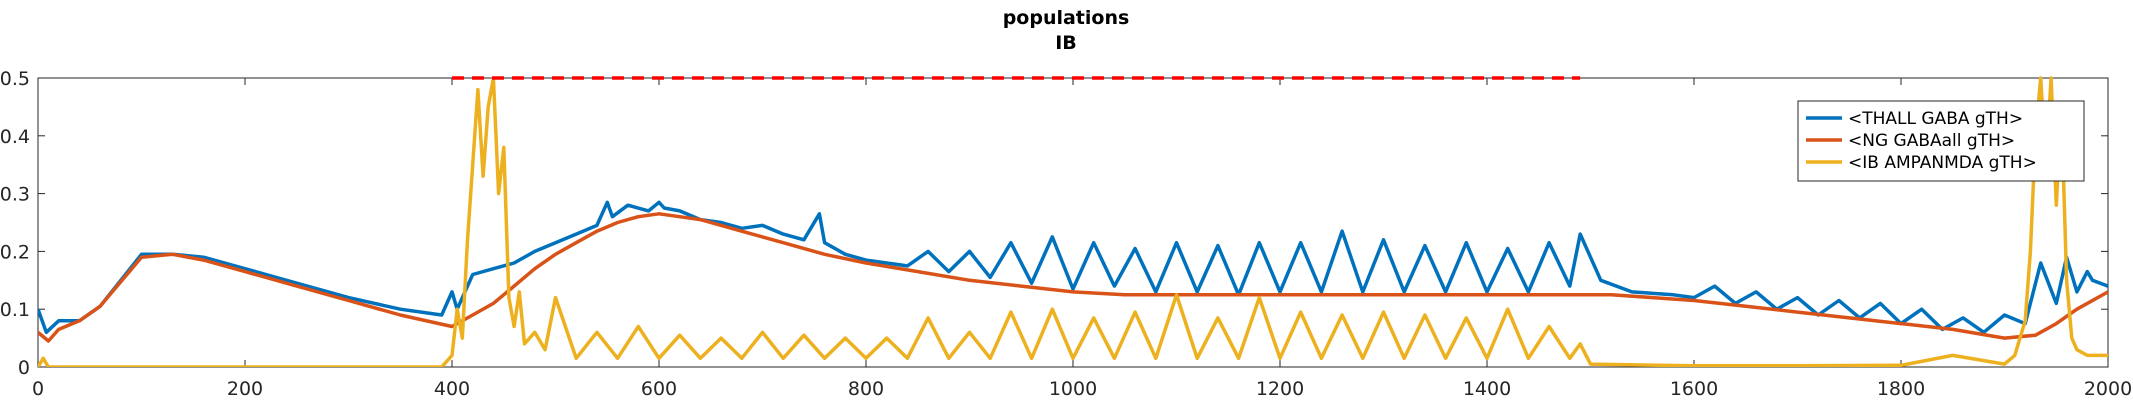 This screenshot has width=2133, height=405. I want to click on x-tick-label: 200, so click(245, 389).